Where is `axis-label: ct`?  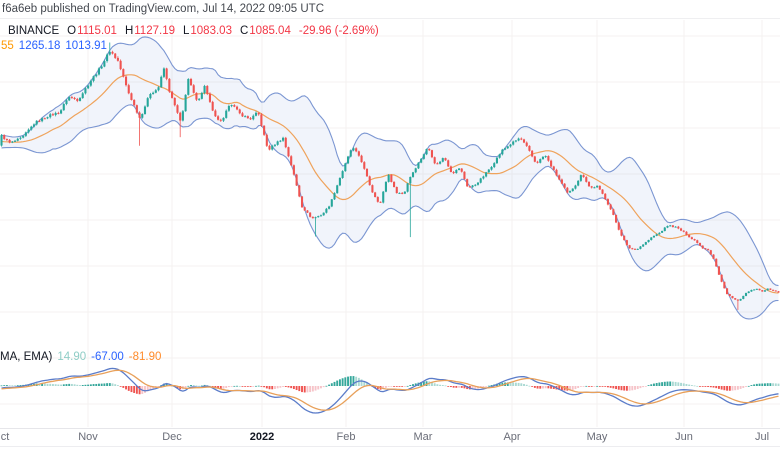 axis-label: ct is located at coordinates (5, 437).